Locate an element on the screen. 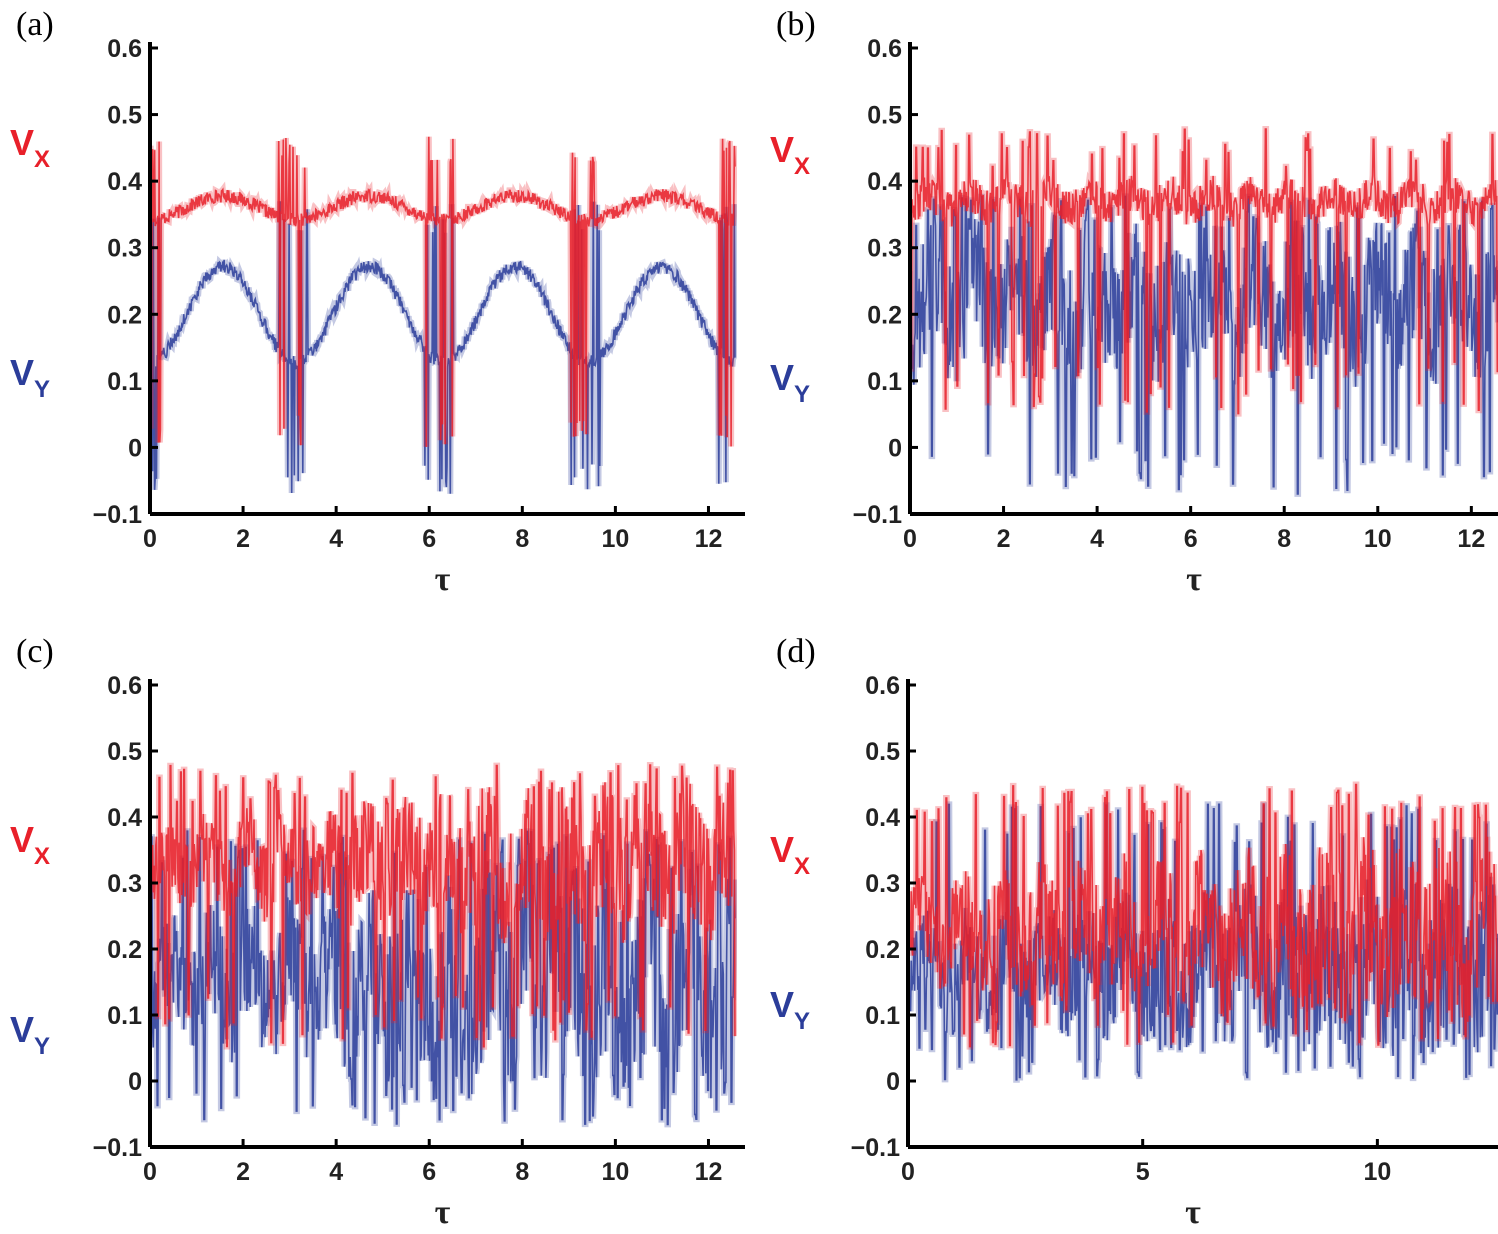 This screenshot has width=1498, height=1234. panel-label: (c) is located at coordinates (35, 651).